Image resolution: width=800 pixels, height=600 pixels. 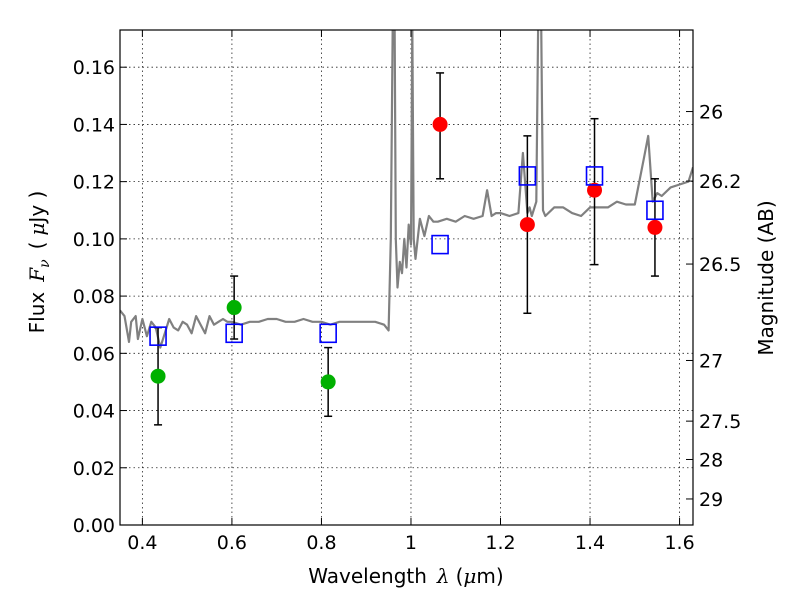 What do you see at coordinates (720, 422) in the screenshot?
I see `mag-tick-label: 27.5` at bounding box center [720, 422].